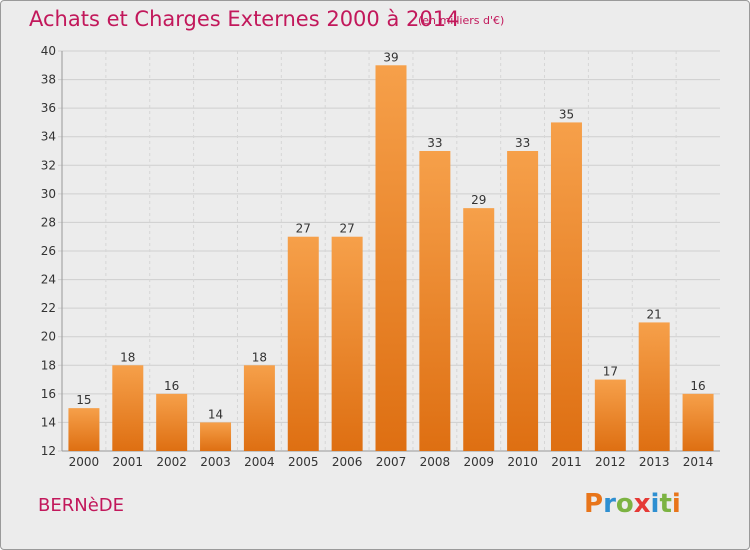  What do you see at coordinates (435, 462) in the screenshot?
I see `x-tick-label: 2008` at bounding box center [435, 462].